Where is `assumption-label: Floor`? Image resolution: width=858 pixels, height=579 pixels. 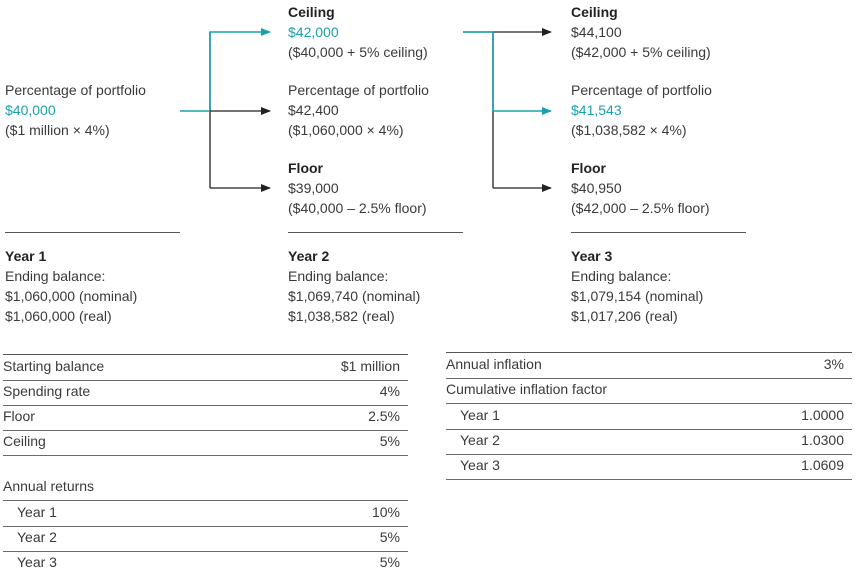 assumption-label: Floor is located at coordinates (19, 416).